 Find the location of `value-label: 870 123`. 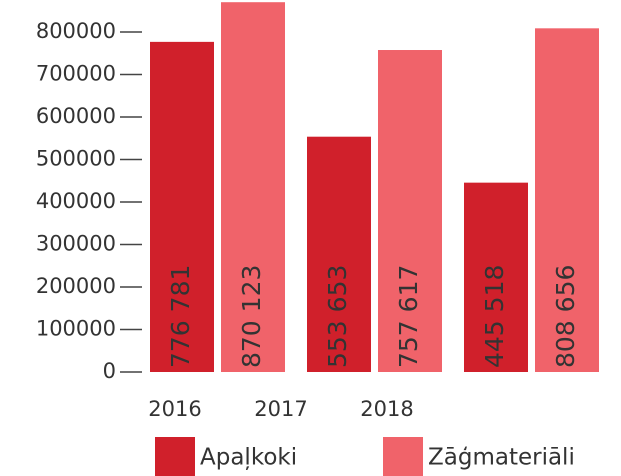

value-label: 870 123 is located at coordinates (251, 316).